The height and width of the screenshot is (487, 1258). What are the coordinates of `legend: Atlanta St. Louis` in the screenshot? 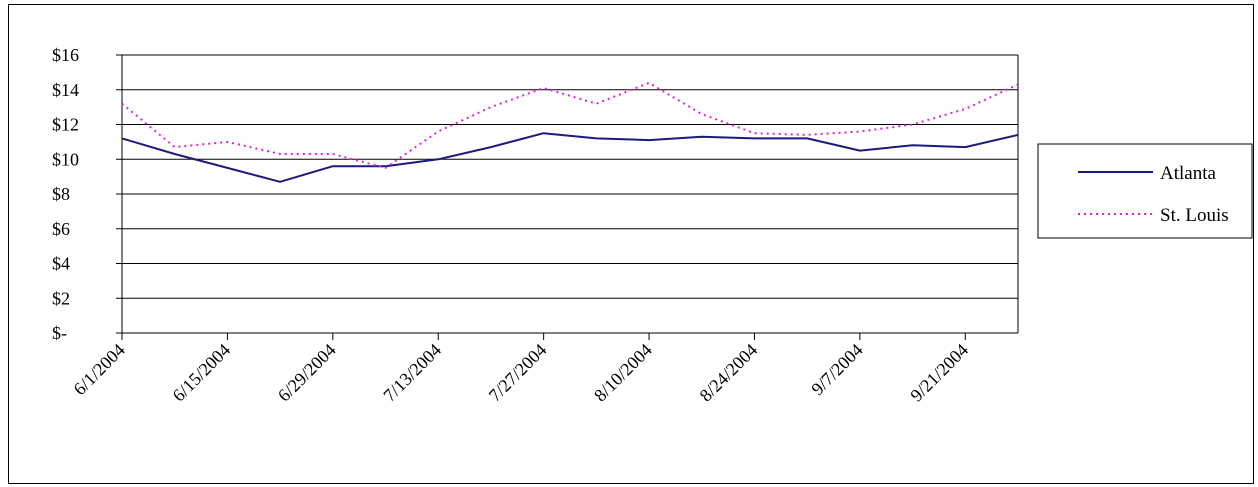 It's located at (1145, 191).